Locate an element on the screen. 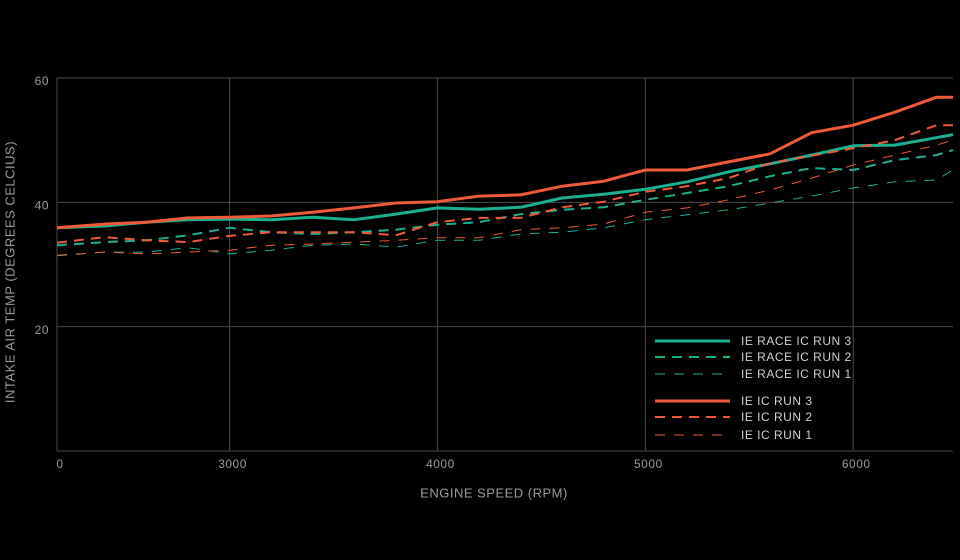 The width and height of the screenshot is (960, 560). x-tick-label: 4000 is located at coordinates (440, 464).